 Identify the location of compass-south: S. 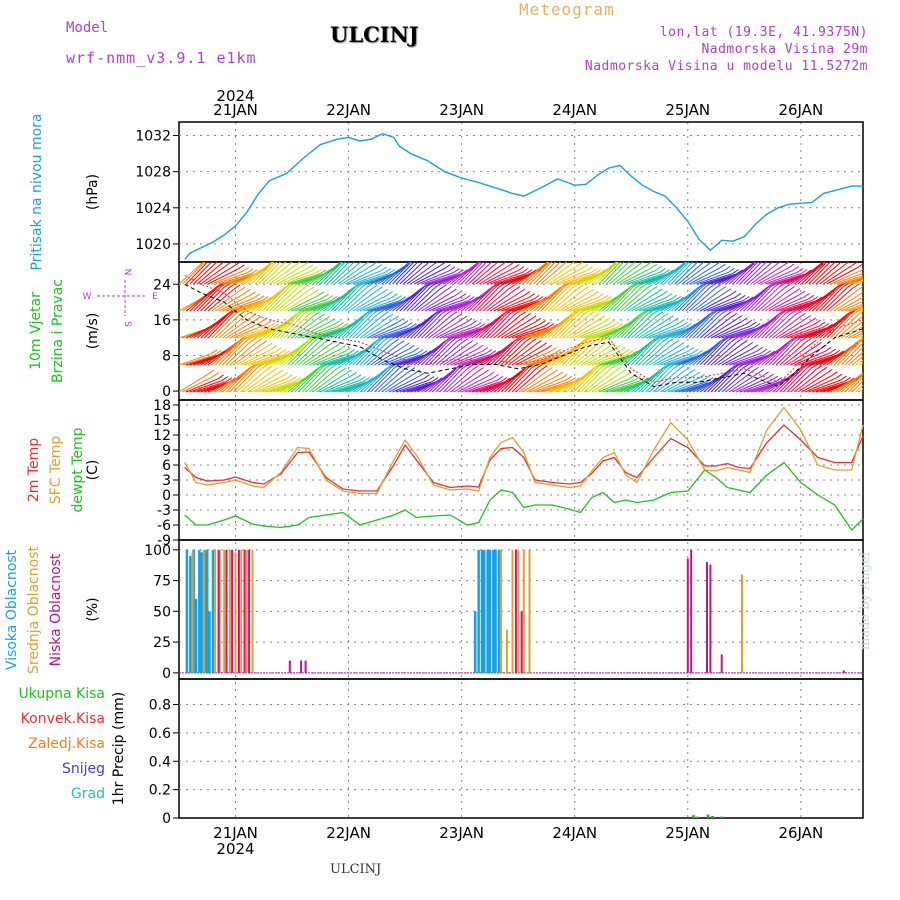
(127, 324).